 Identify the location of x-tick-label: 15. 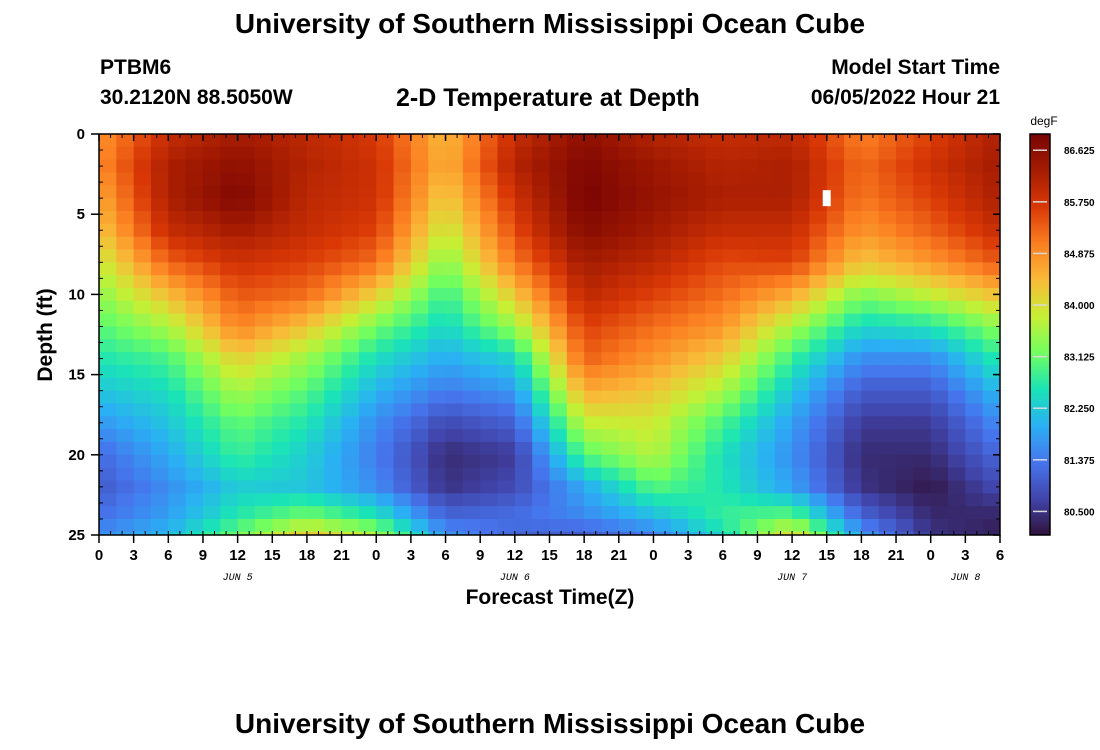
(549, 555).